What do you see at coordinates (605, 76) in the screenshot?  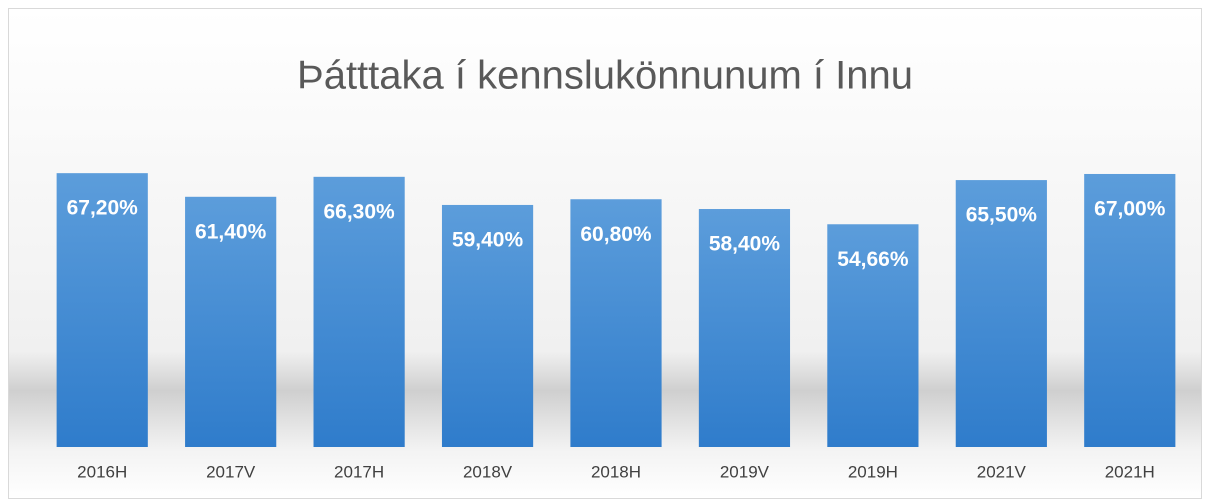 I see `chart-title: Þátttaka í kennslukönnunum í Innu` at bounding box center [605, 76].